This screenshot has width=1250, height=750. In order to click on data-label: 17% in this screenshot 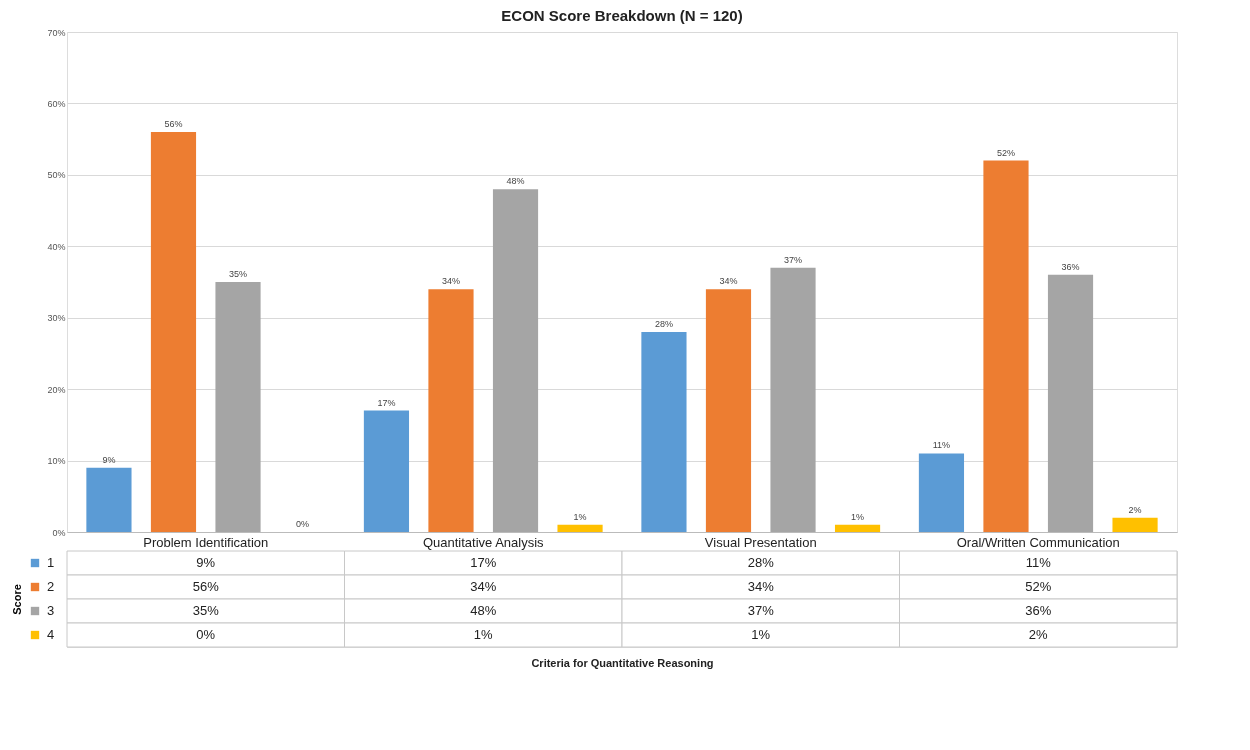, I will do `click(483, 562)`.